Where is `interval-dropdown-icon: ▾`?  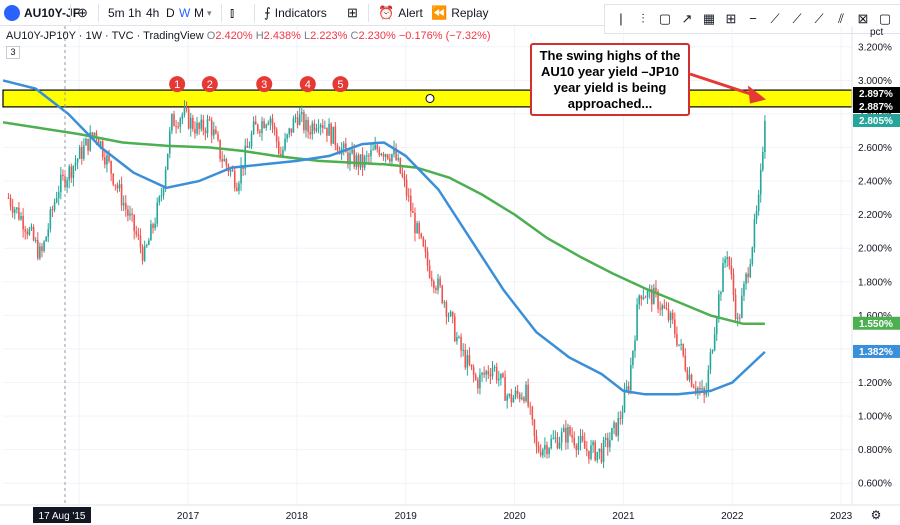
interval-dropdown-icon: ▾ is located at coordinates (209, 12).